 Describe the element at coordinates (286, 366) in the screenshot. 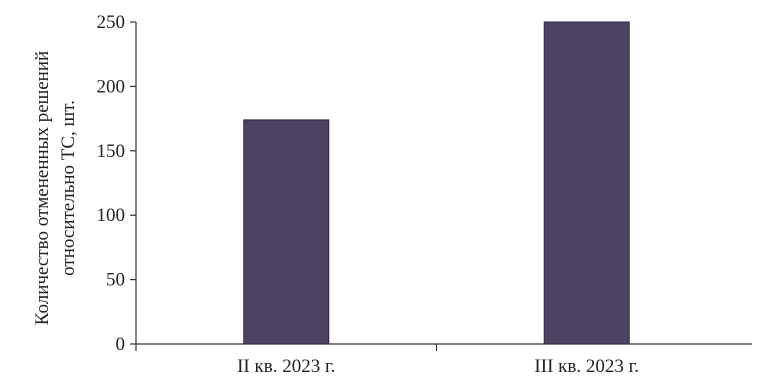

I see `x-tick-label: II кв. 2023 г.` at that location.